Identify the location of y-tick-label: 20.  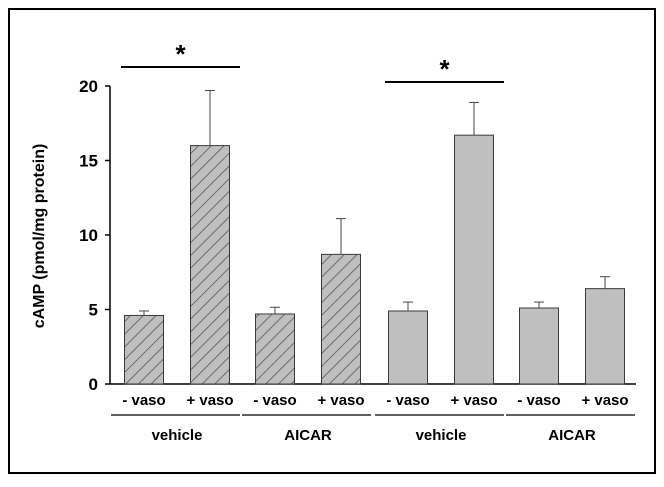
(88, 86).